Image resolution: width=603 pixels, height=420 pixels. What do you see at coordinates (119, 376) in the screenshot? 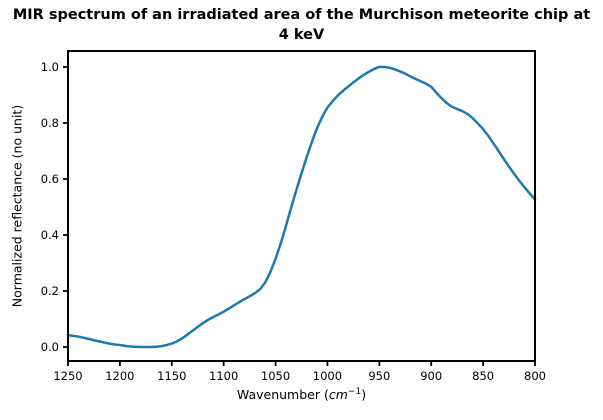
I see `x-tick-label: 1200` at bounding box center [119, 376].